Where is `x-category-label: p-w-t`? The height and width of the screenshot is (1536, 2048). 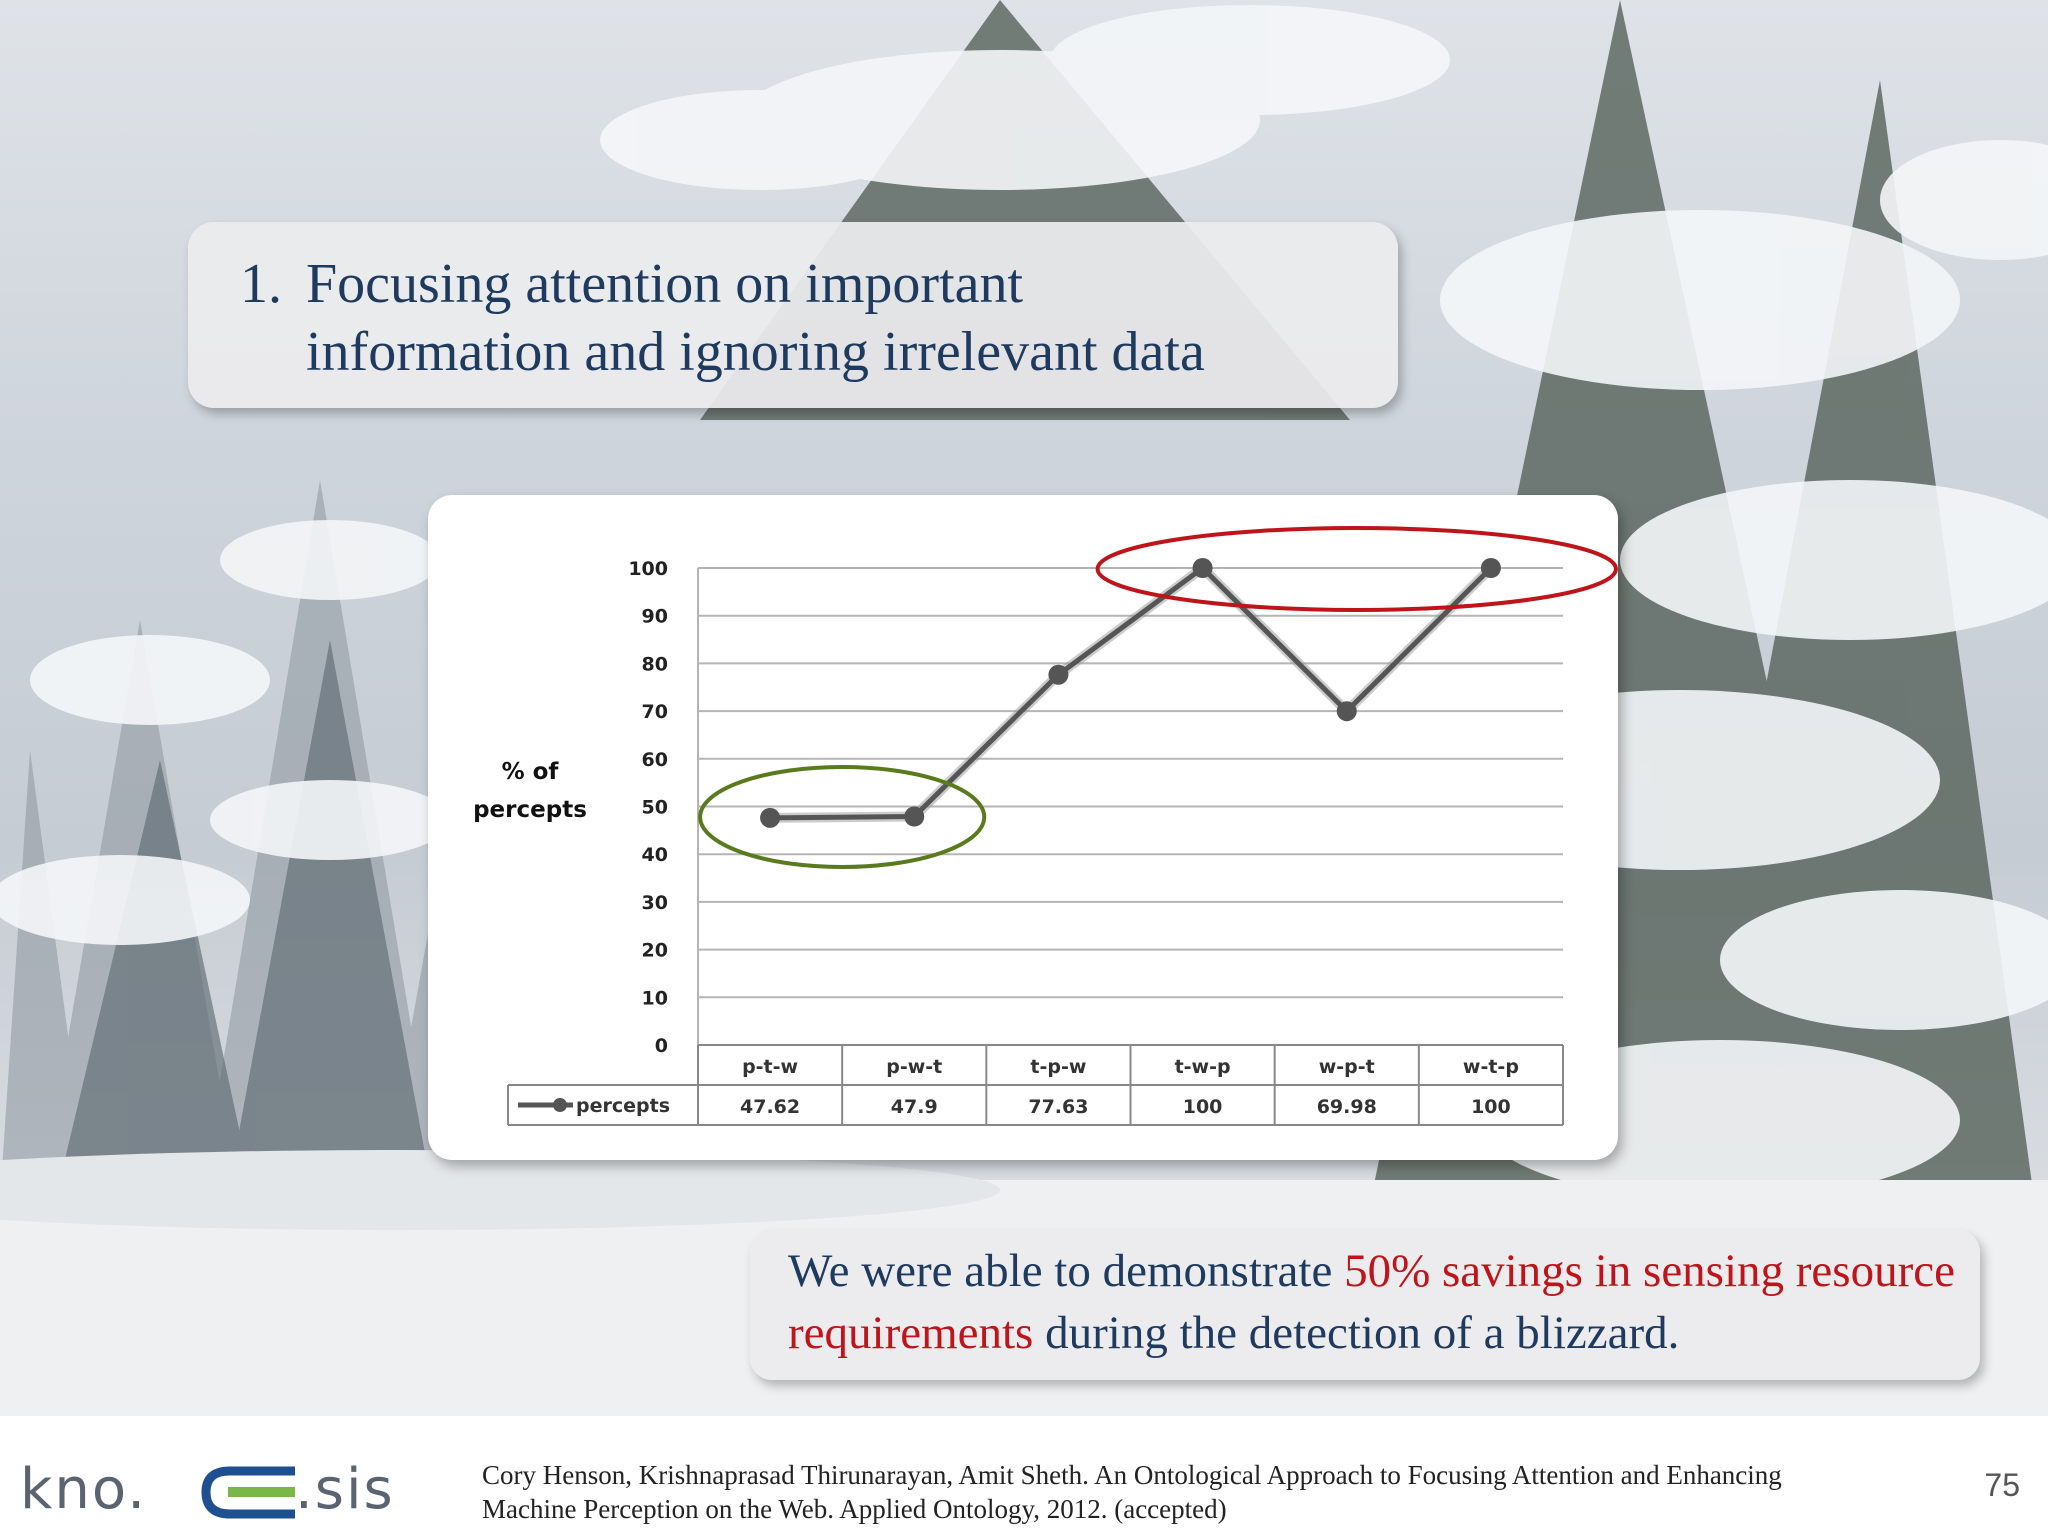 x-category-label: p-w-t is located at coordinates (914, 1067).